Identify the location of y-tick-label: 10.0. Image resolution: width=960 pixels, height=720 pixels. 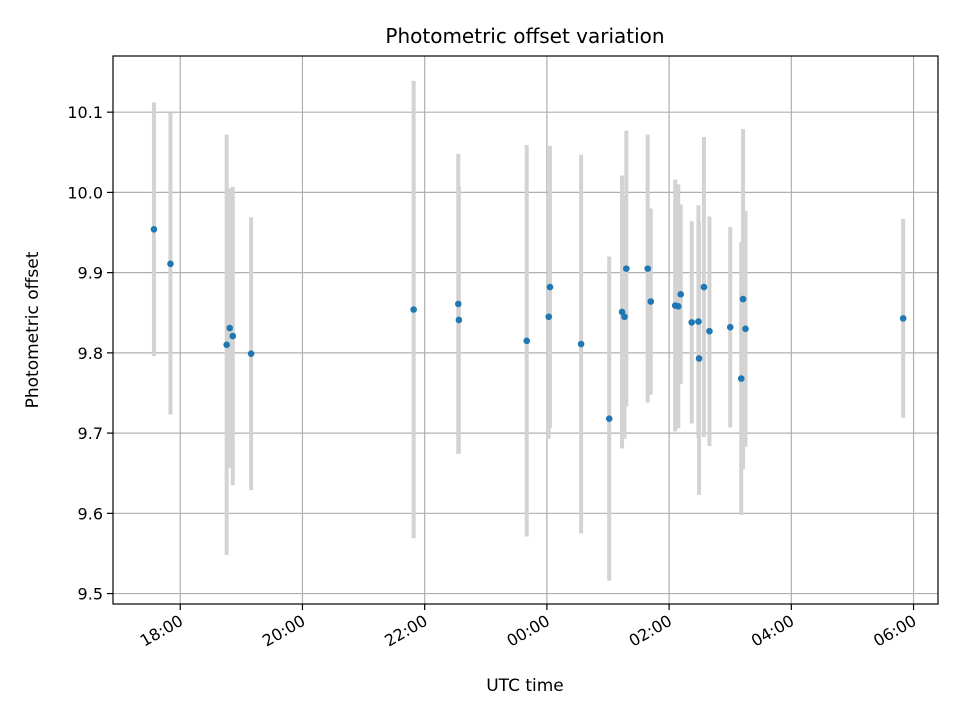
(85, 192).